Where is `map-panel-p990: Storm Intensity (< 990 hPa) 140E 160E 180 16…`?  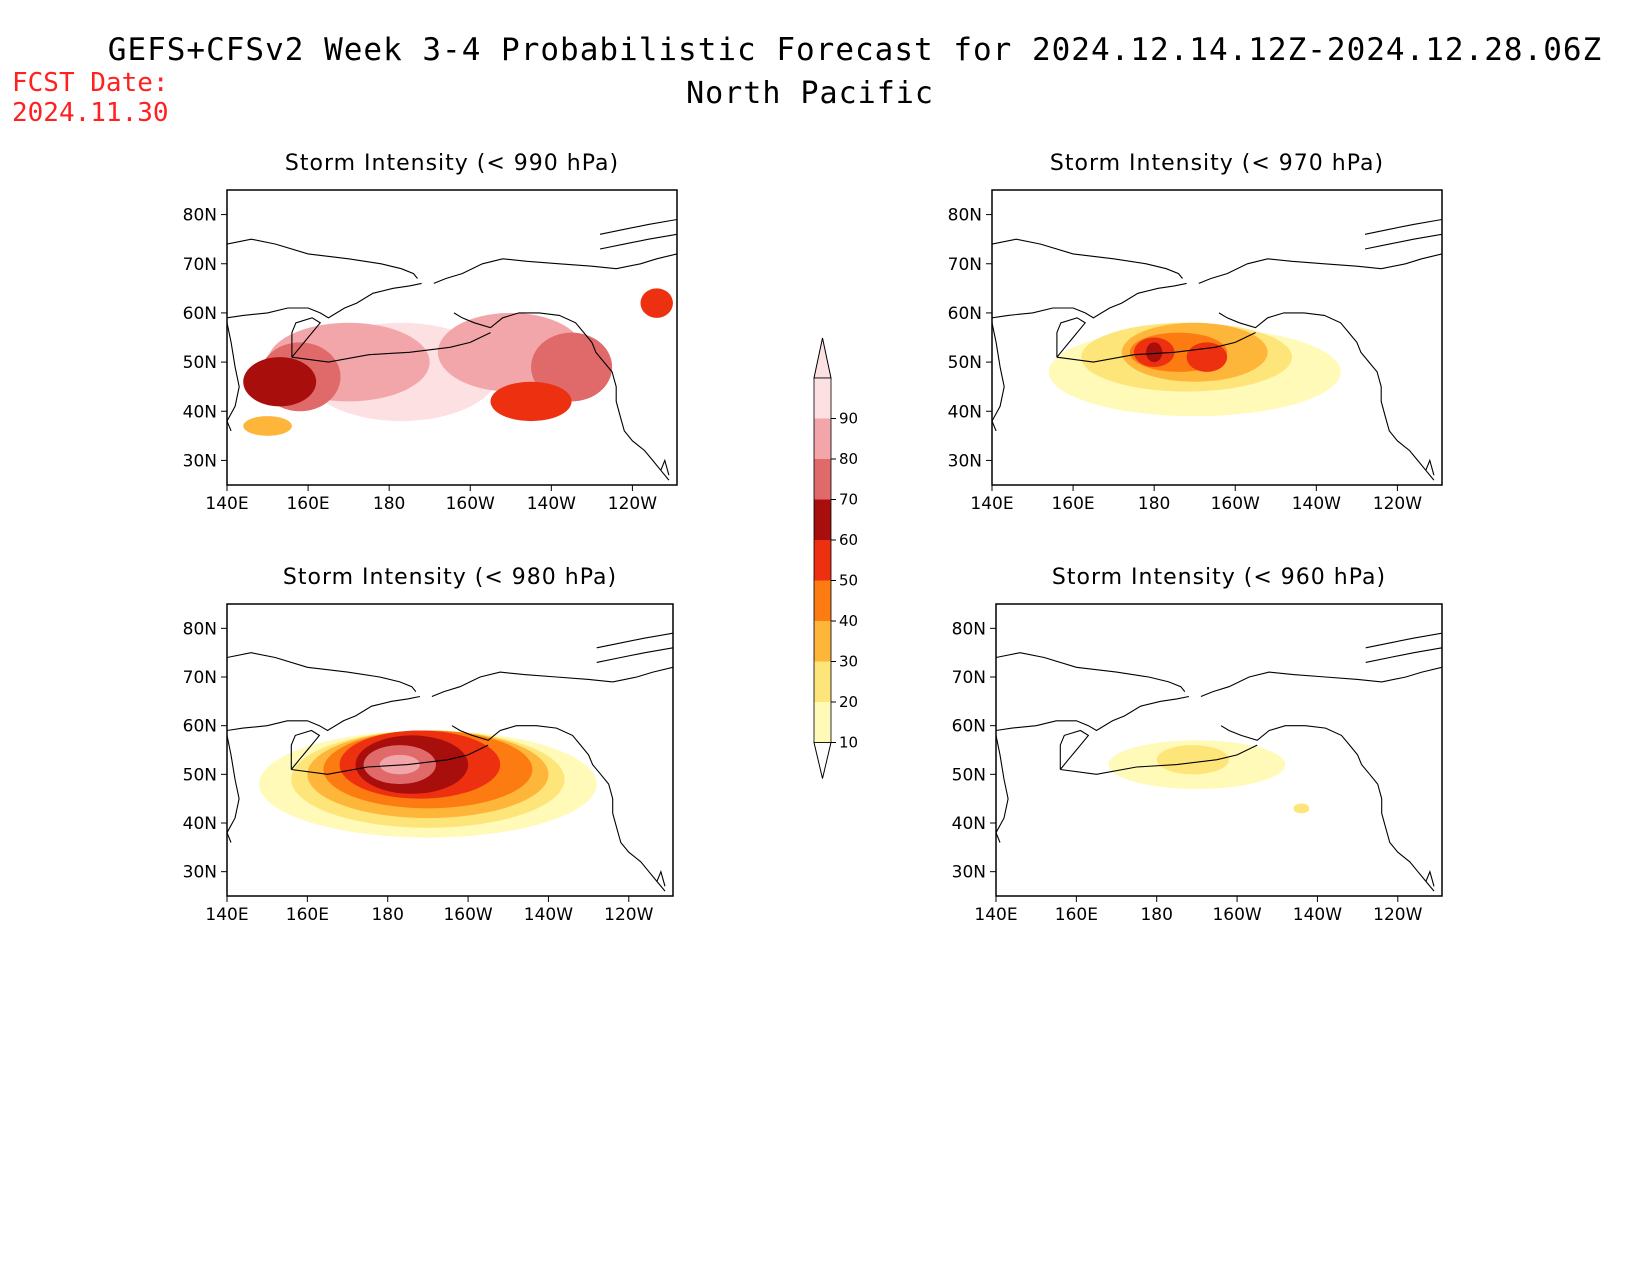 map-panel-p990: Storm Intensity (< 990 hPa) 140E 160E 180 16… is located at coordinates (430, 332).